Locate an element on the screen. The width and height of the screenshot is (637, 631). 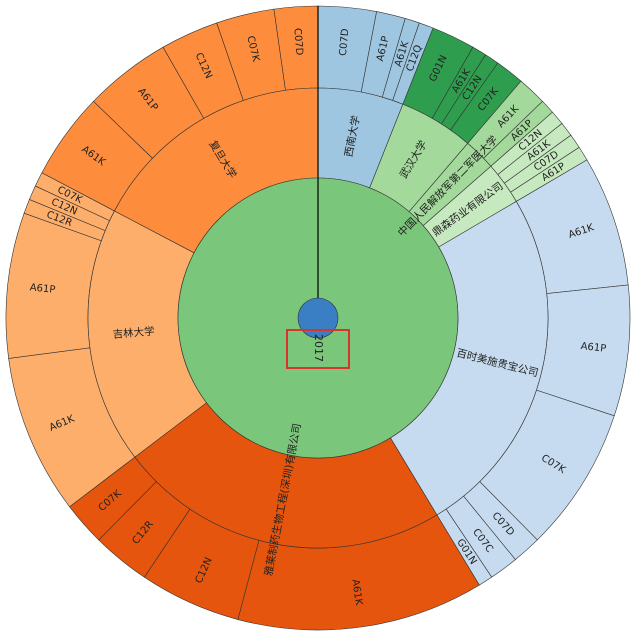
organization-label: 吉林大学 is located at coordinates (133, 333).